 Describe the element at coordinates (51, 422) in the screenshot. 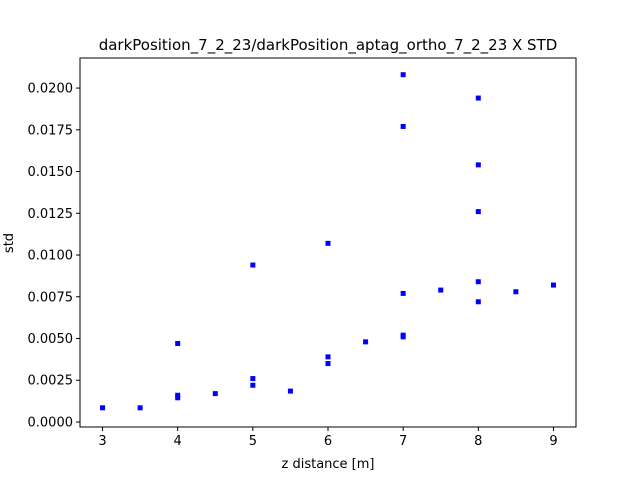

I see `y-tick-label: 0.0000` at that location.